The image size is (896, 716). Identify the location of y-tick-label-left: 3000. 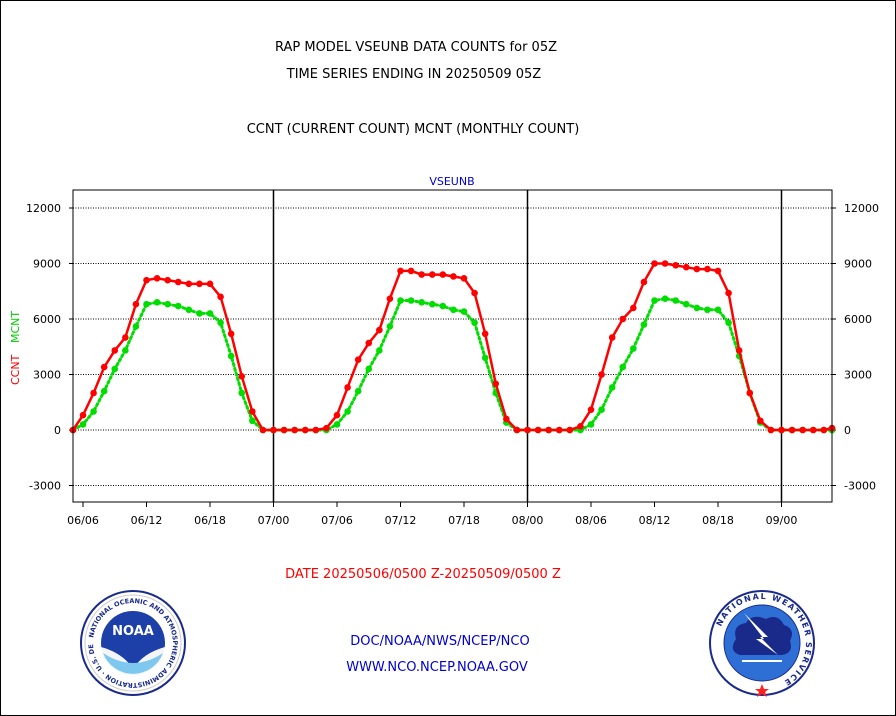
(47, 375).